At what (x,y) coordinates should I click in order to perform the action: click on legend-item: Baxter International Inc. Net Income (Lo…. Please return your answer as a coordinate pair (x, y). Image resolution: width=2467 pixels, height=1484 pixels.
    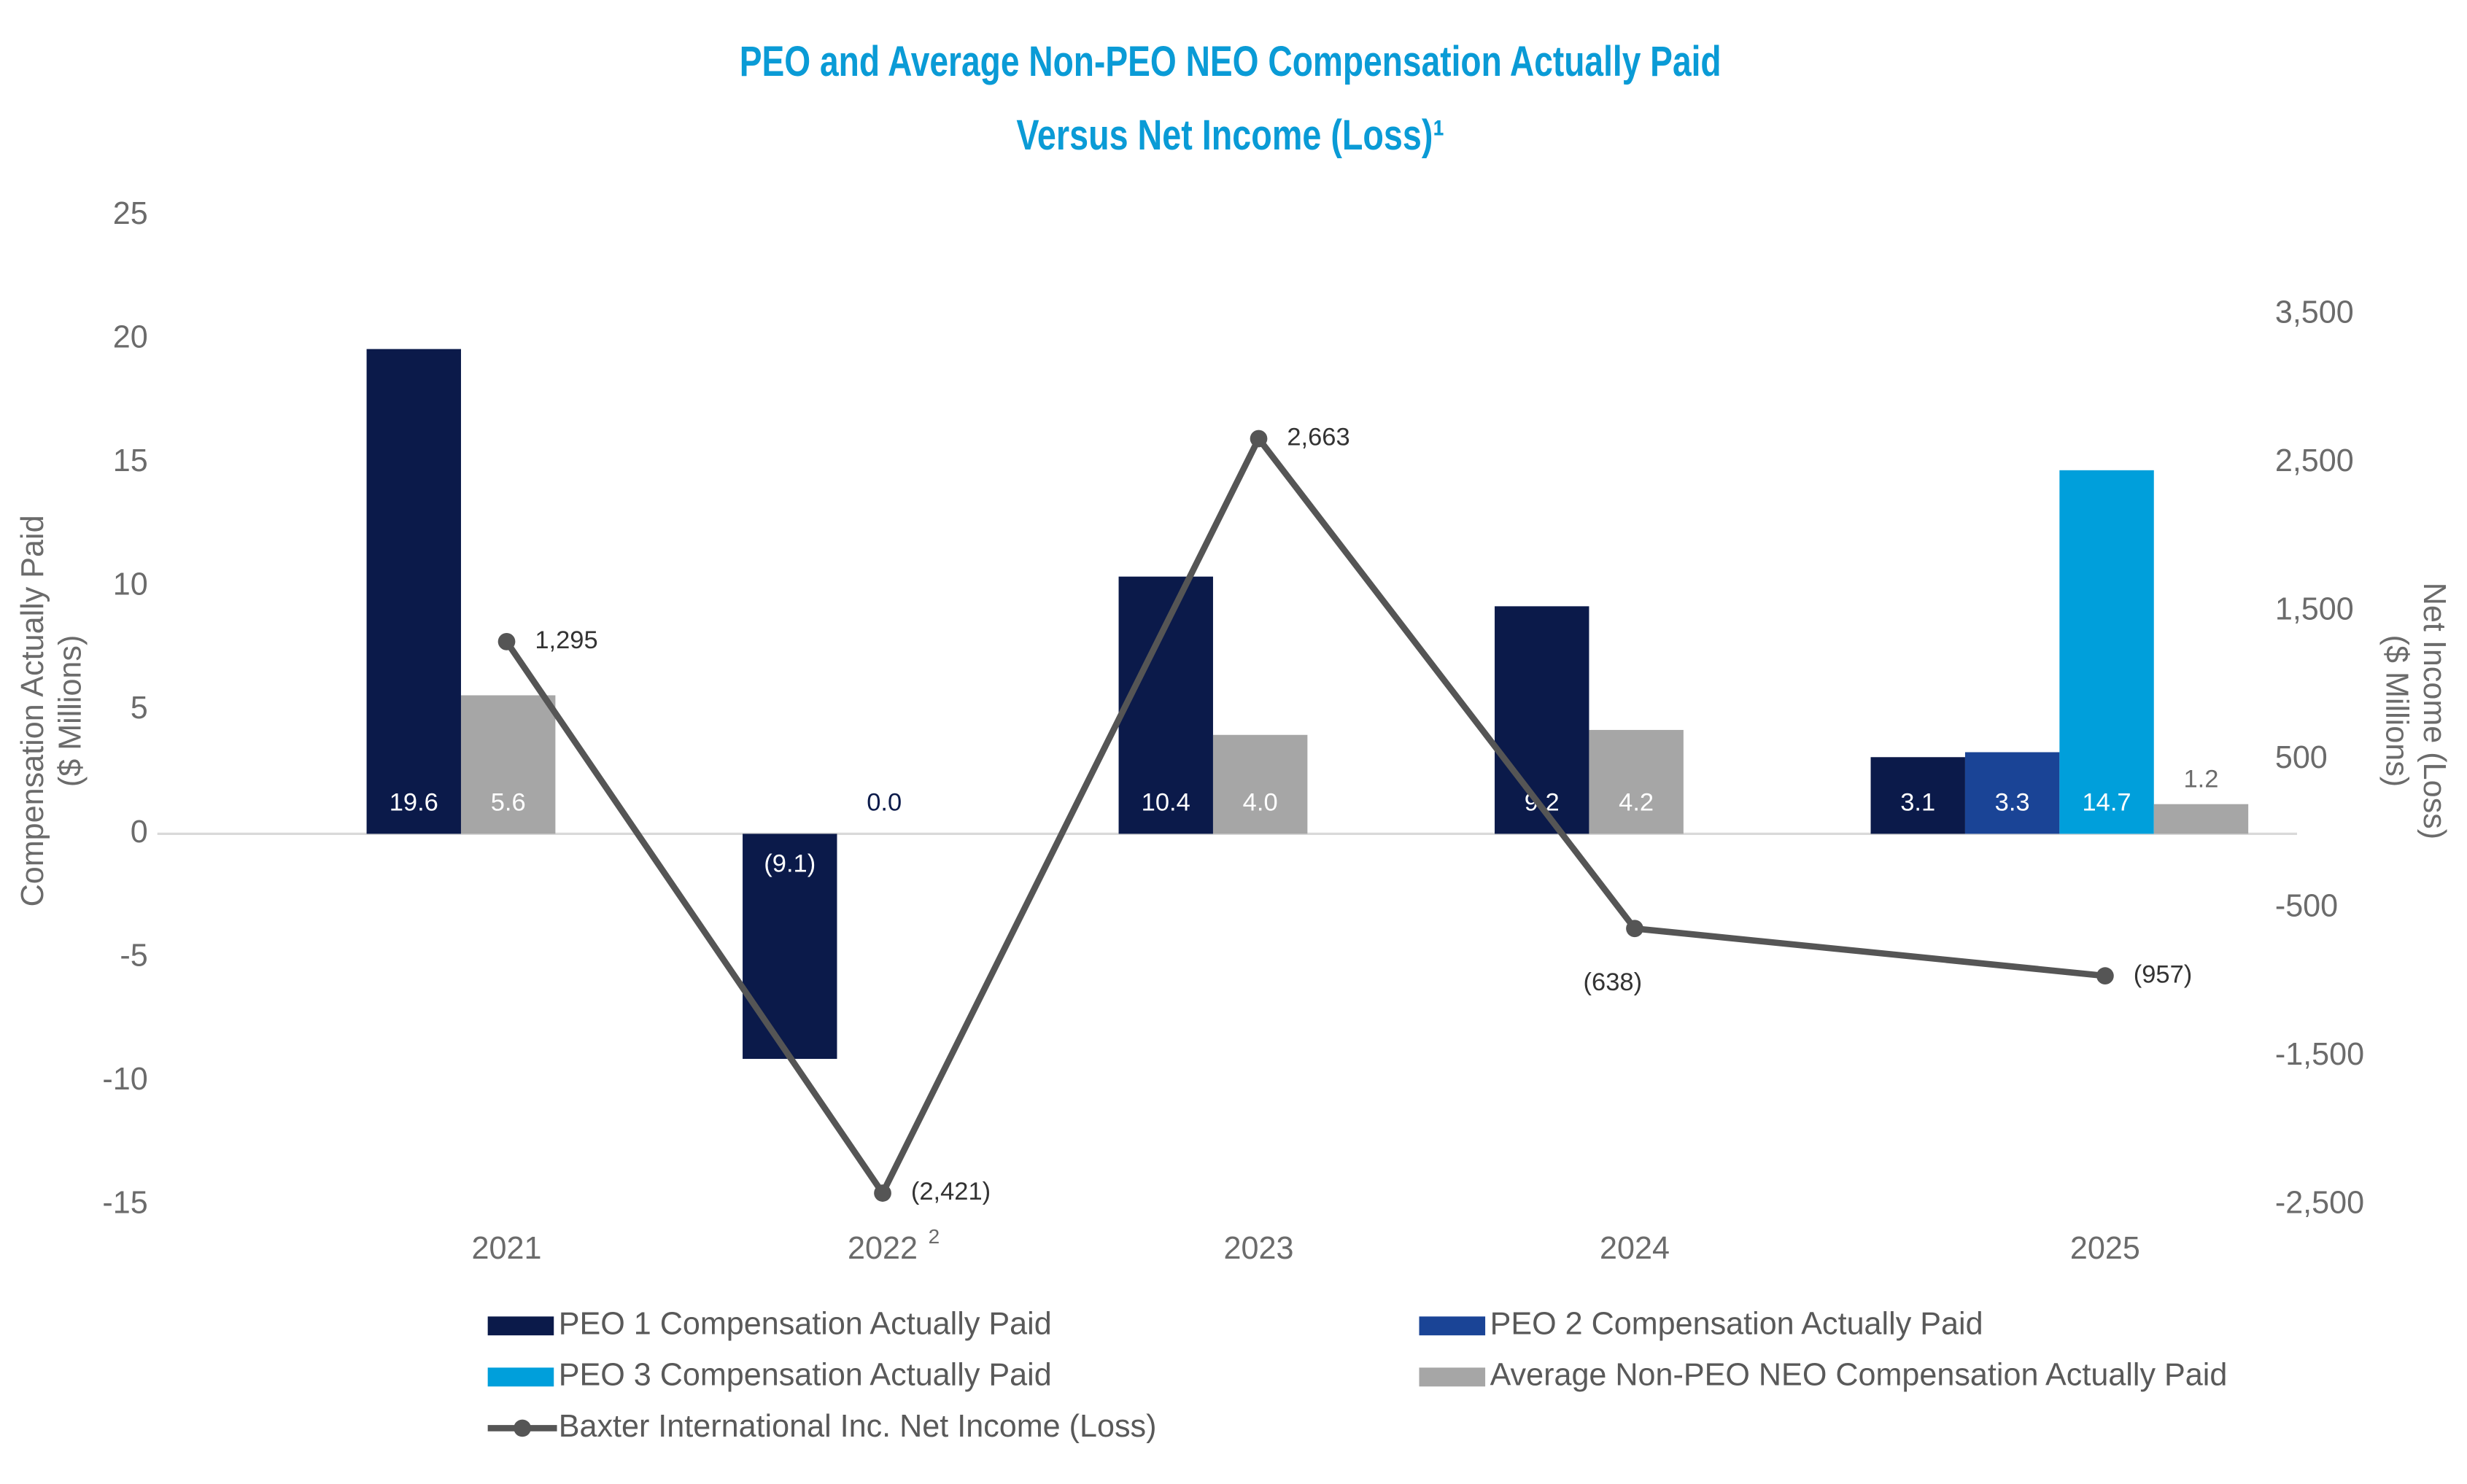
    Looking at the image, I should click on (822, 1426).